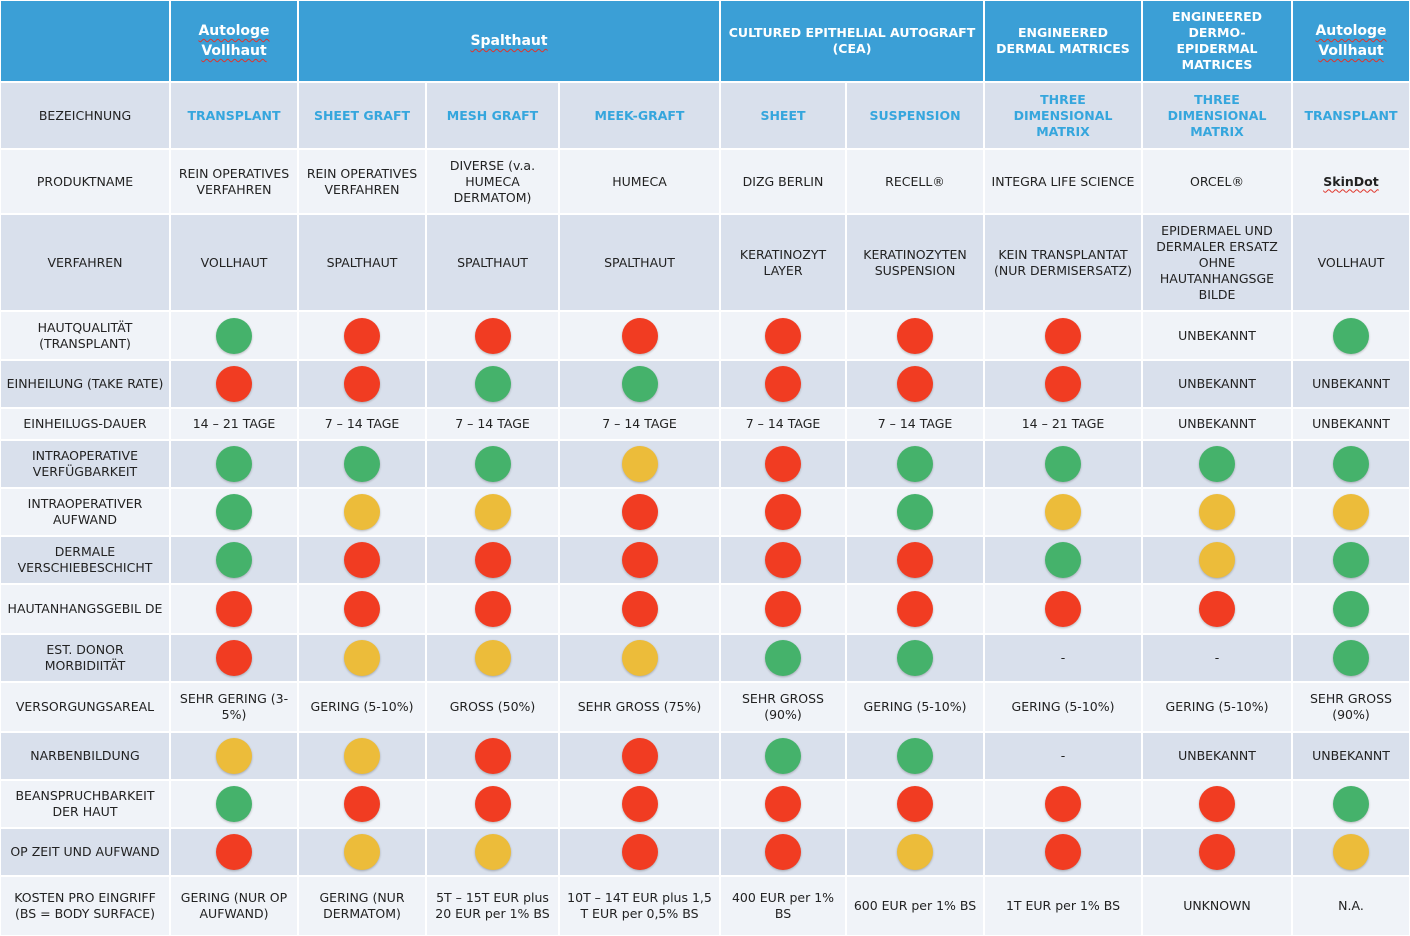 The width and height of the screenshot is (1410, 936). Describe the element at coordinates (1217, 657) in the screenshot. I see `cell-text: -` at that location.